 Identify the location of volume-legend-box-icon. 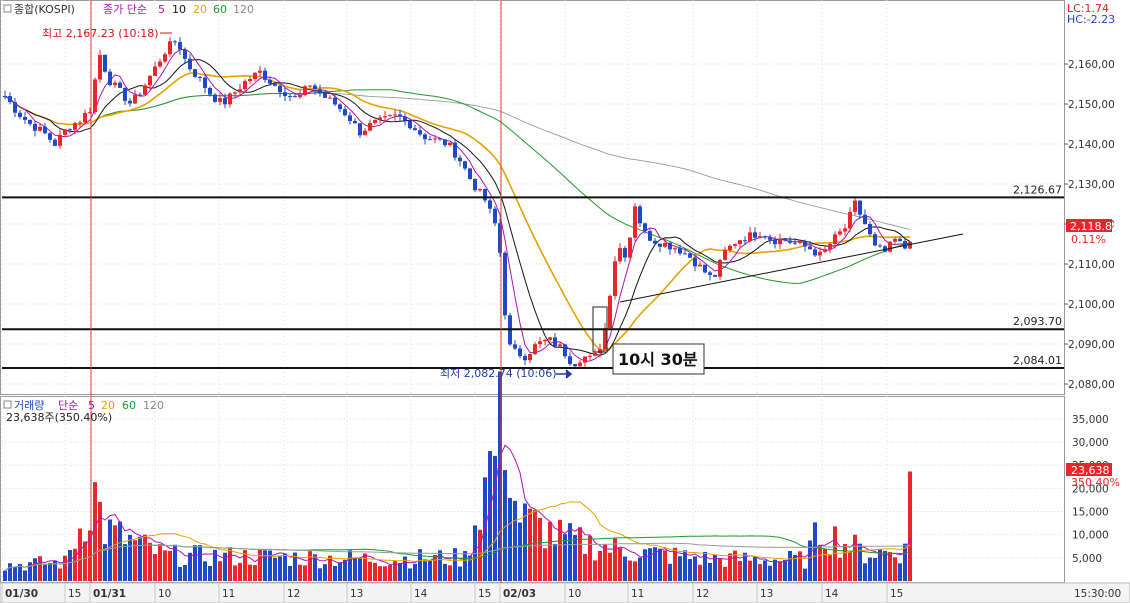
(7, 404).